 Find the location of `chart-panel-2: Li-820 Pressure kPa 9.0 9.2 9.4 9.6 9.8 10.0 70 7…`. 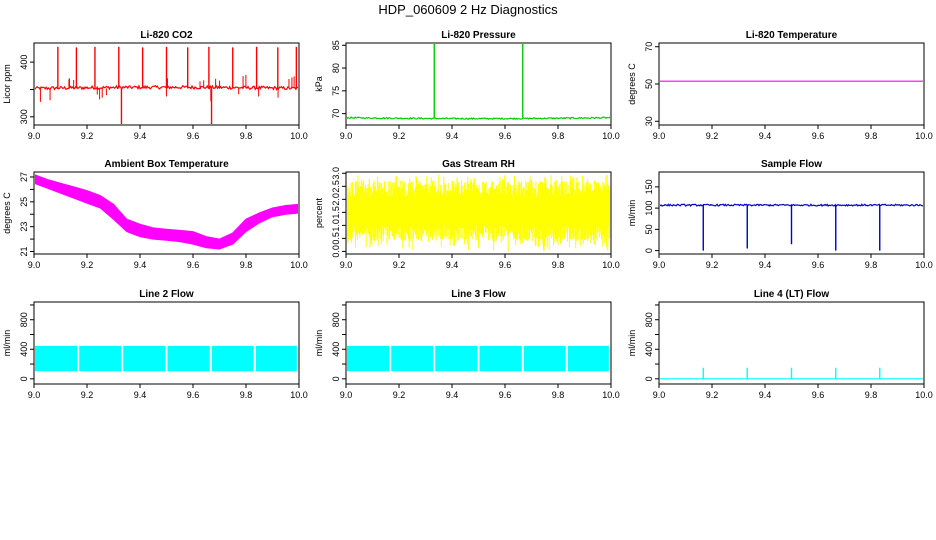

chart-panel-2: Li-820 Pressure kPa 9.0 9.2 9.4 9.6 9.8 10.0 70 7… is located at coordinates (467, 85).